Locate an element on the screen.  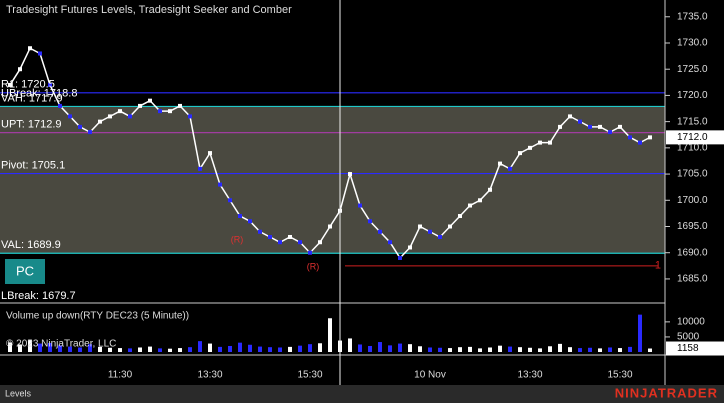
tab: Levels is located at coordinates (18, 393).